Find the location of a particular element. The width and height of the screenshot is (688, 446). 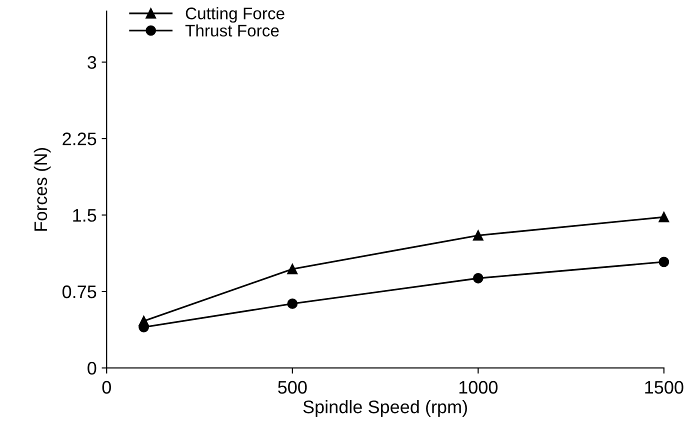

legend-label: Thrust Force is located at coordinates (232, 30).